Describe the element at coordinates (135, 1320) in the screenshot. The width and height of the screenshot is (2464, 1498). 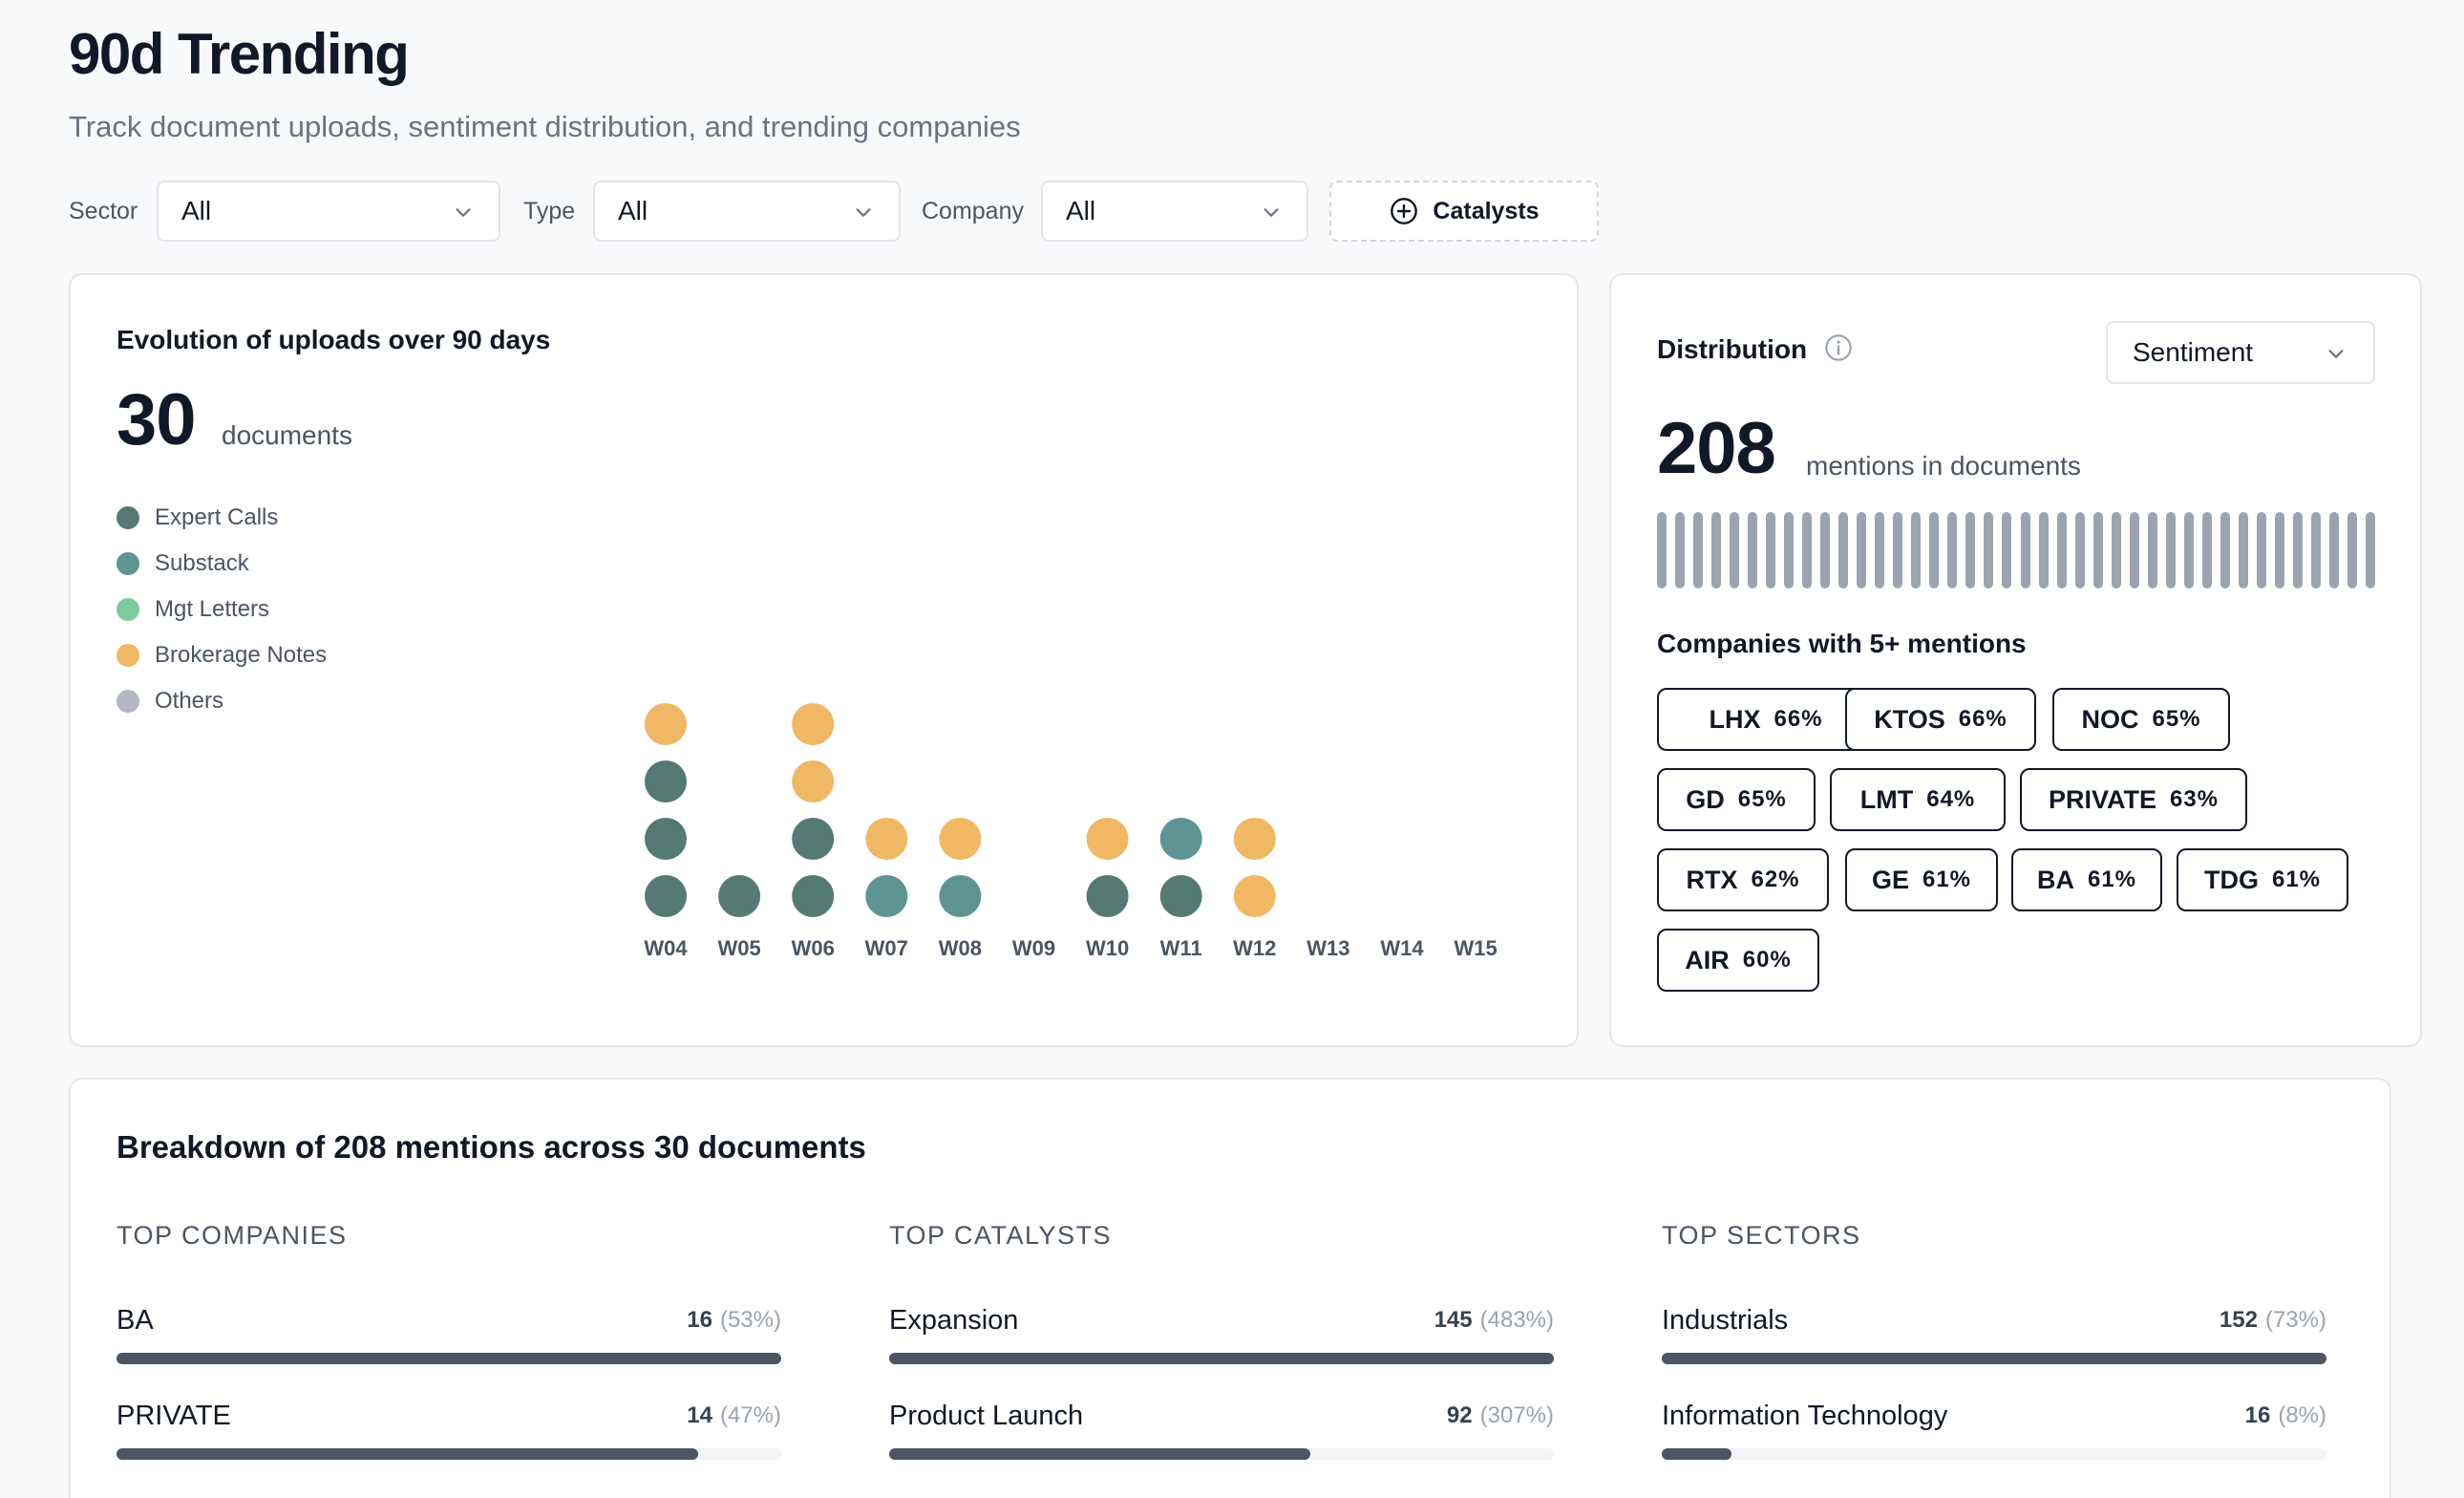
I see `rank-name: BA` at that location.